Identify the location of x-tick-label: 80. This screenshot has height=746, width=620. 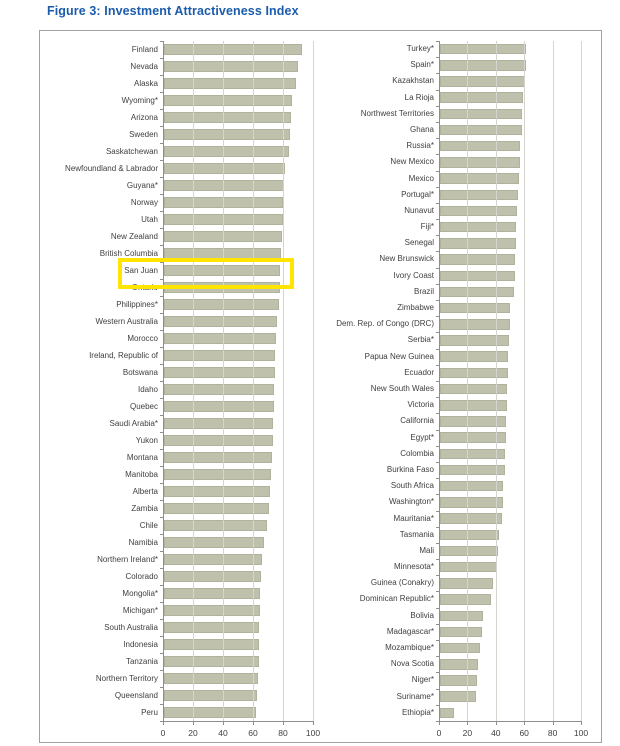
(283, 733).